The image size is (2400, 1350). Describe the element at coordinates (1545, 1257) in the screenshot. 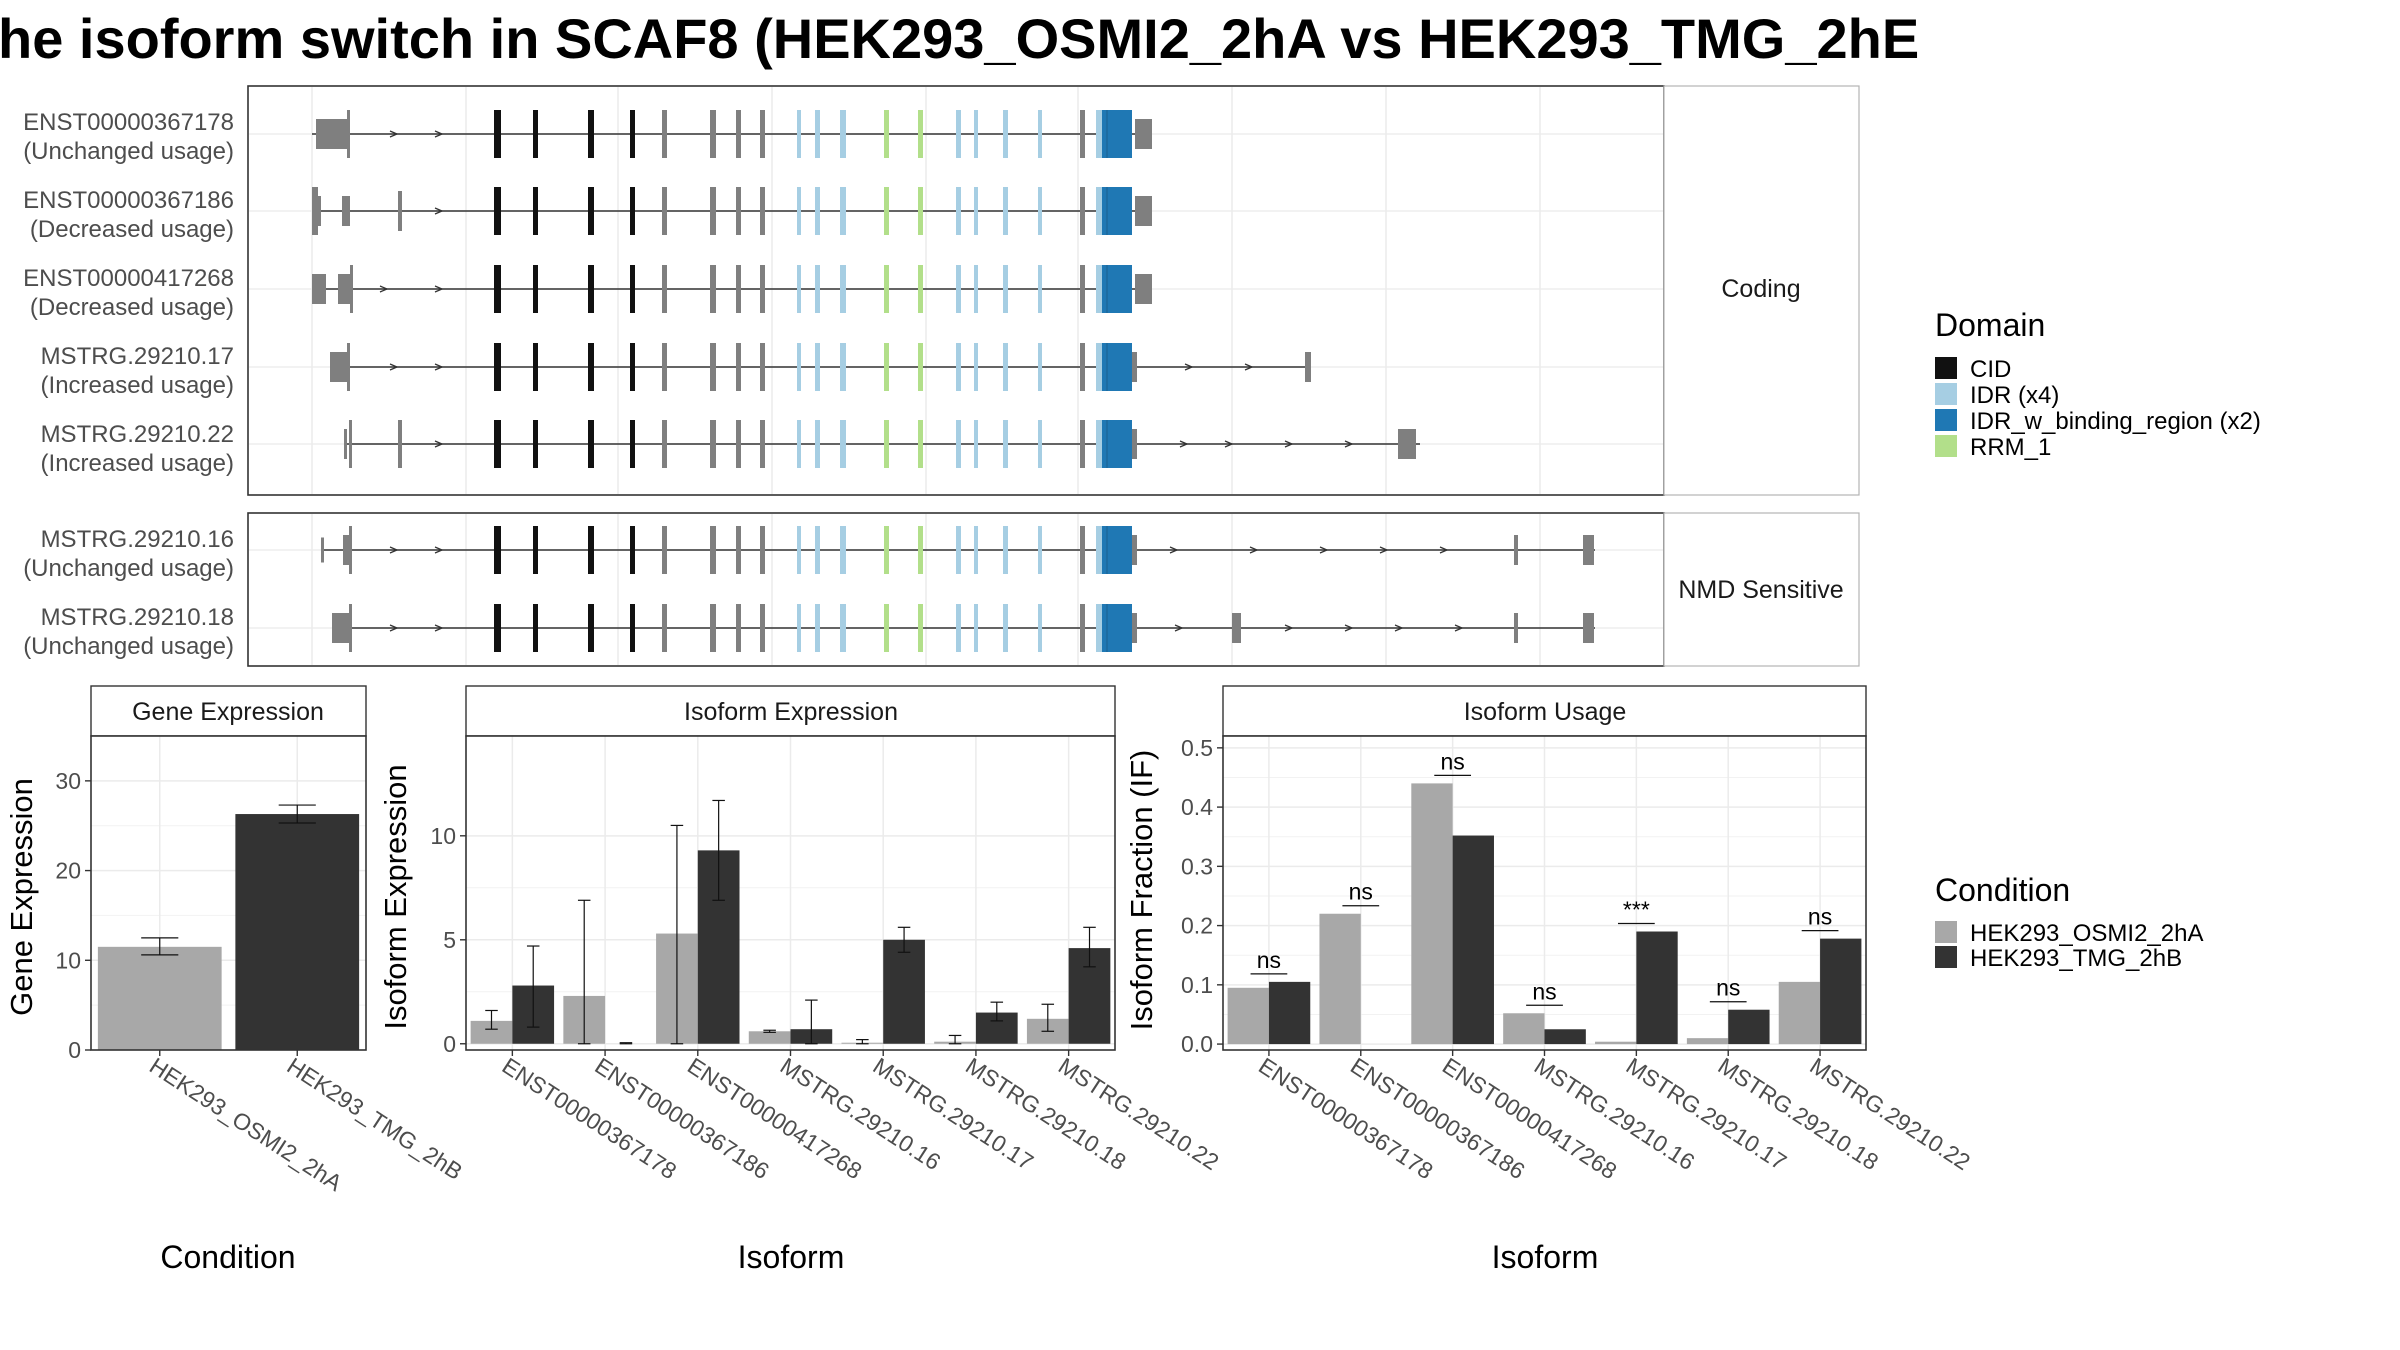

I see `isoform-usage-xlabel: Isoform` at that location.